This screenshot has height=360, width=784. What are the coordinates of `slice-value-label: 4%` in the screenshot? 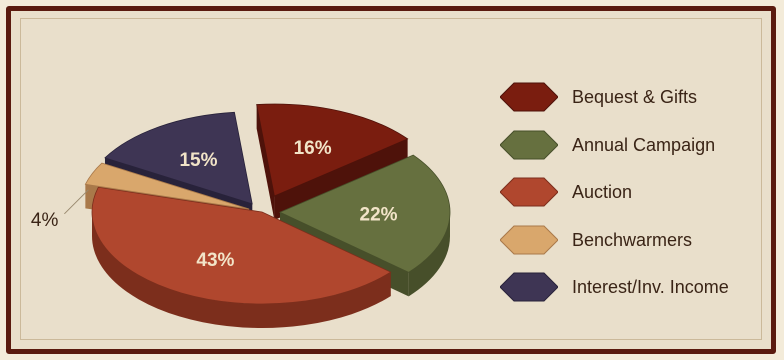 It's located at (45, 220).